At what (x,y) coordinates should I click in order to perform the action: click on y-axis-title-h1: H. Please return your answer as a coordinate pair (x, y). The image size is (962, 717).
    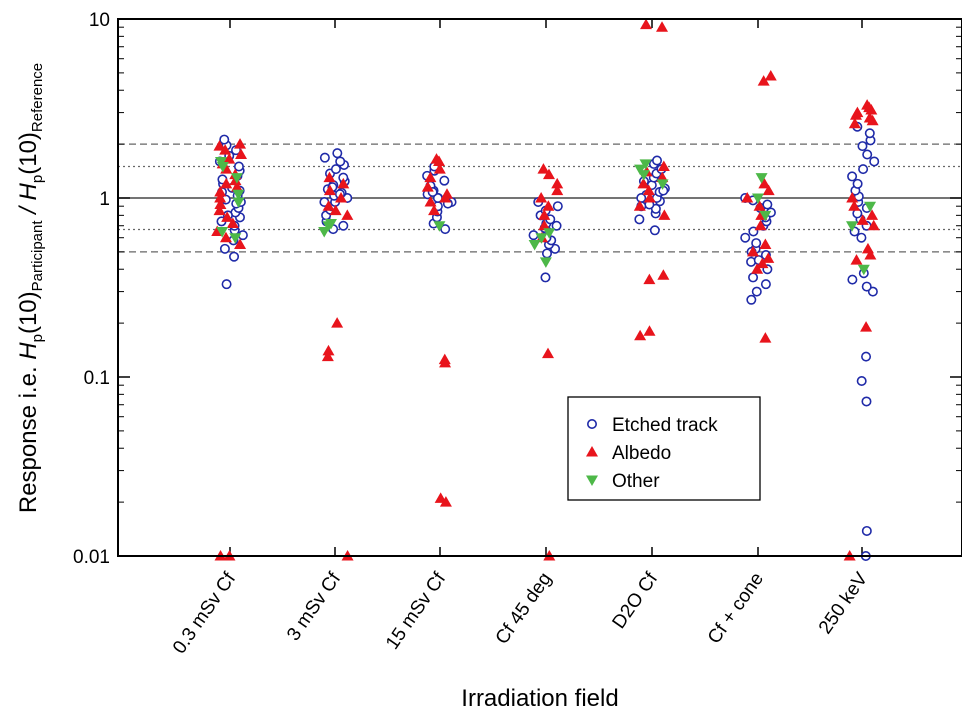
    Looking at the image, I should click on (28, 351).